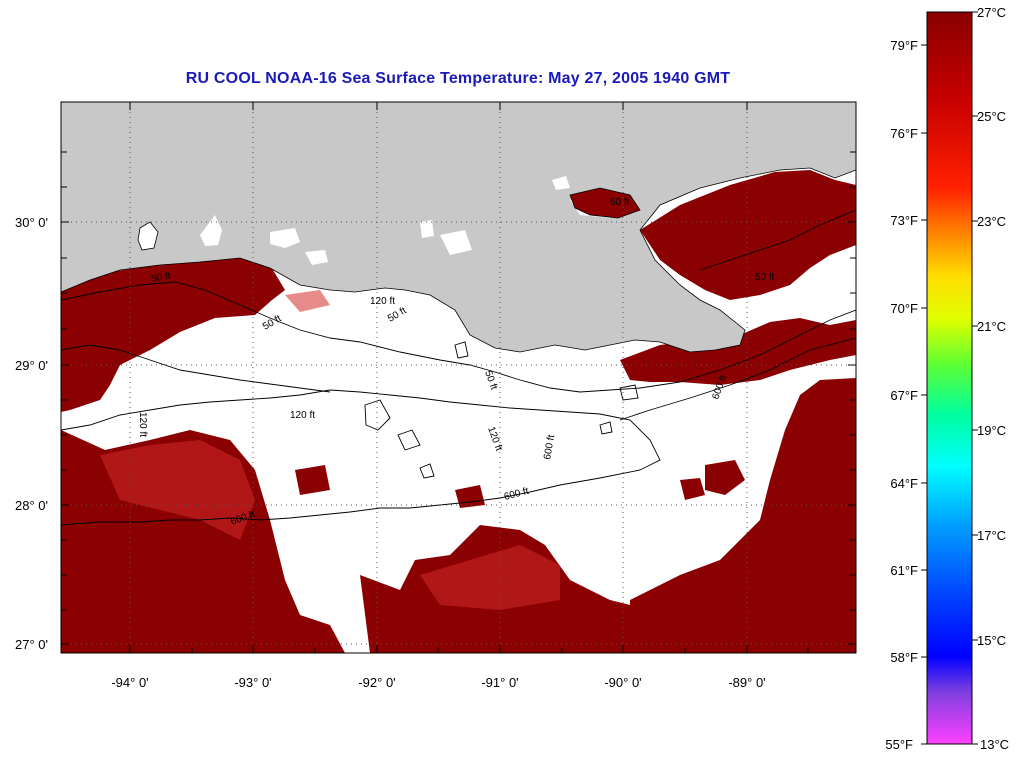 Image resolution: width=1024 pixels, height=761 pixels. I want to click on cbar-c-label: 25°C, so click(991, 116).